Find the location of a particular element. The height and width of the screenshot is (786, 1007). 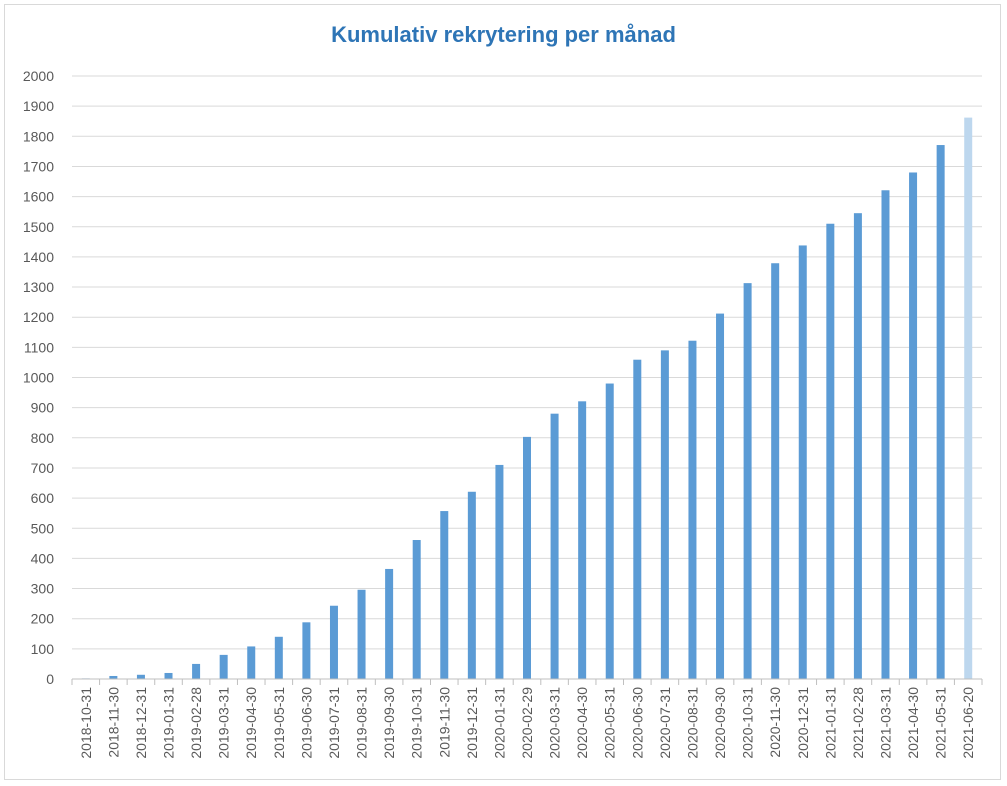

x-tick-label: 2019-03-31 is located at coordinates (224, 723).